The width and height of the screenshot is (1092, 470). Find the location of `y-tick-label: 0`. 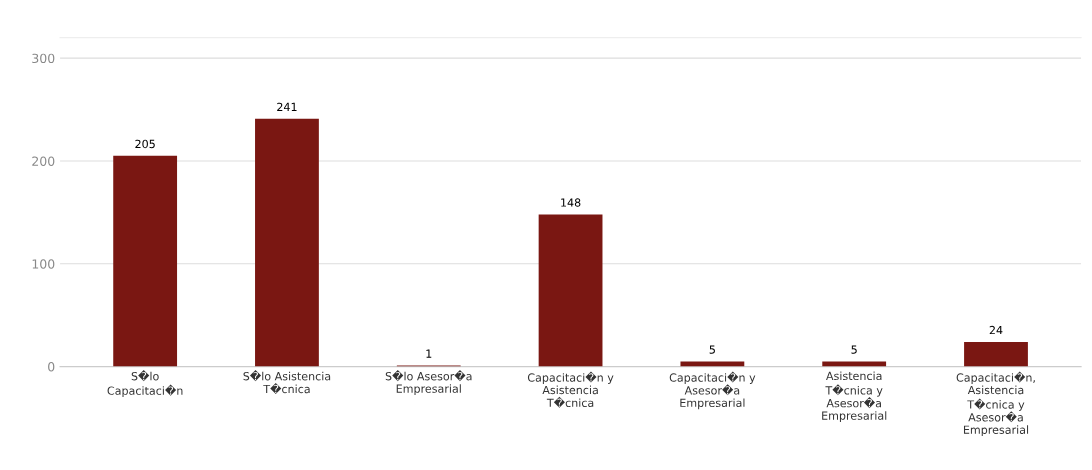

y-tick-label: 0 is located at coordinates (51, 367).